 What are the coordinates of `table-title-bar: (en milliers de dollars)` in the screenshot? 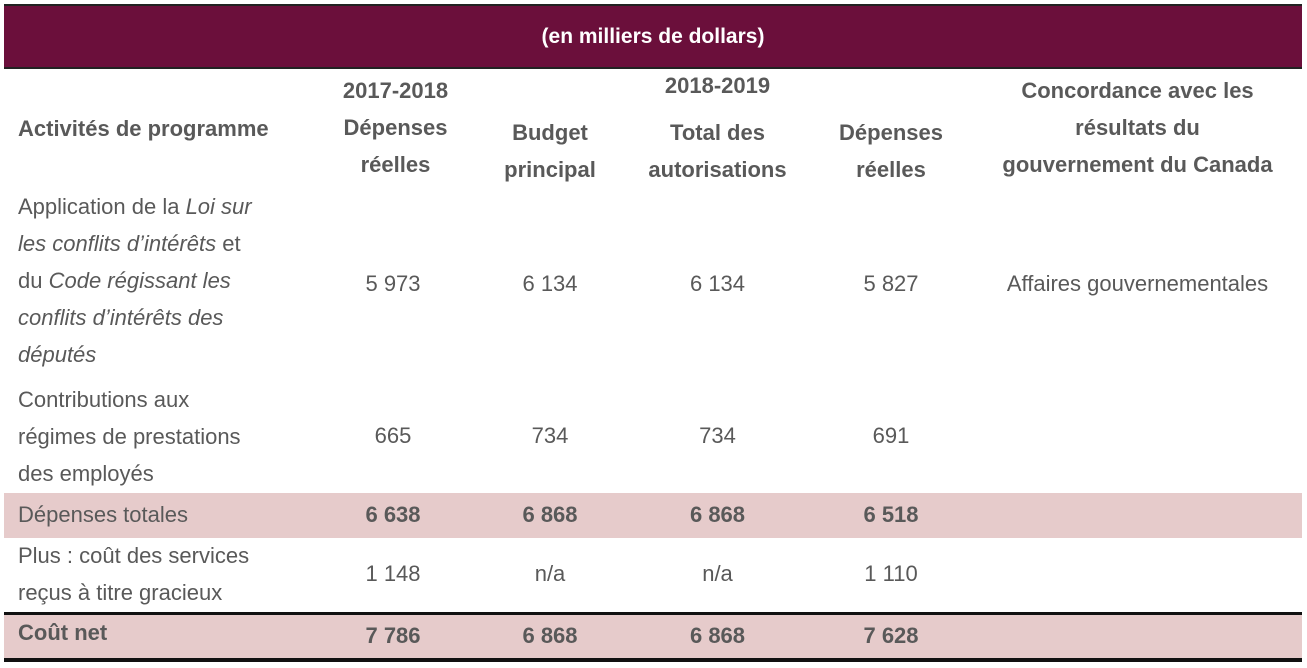 It's located at (653, 36).